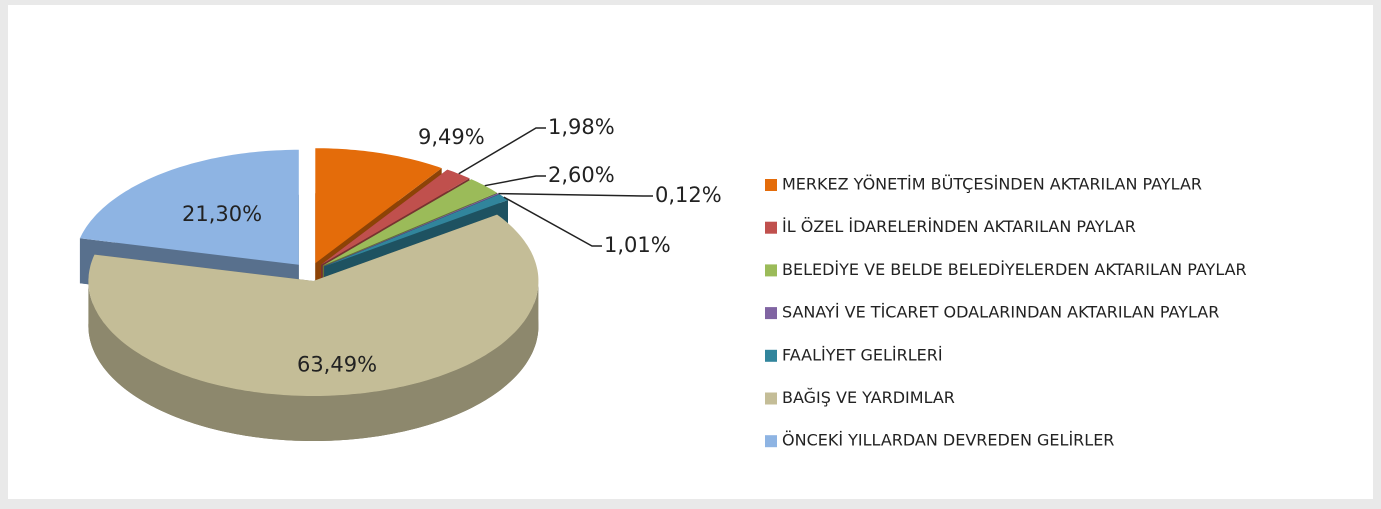 This screenshot has width=1381, height=509. What do you see at coordinates (959, 226) in the screenshot?
I see `legend-label: İL ÖZEL İDARELERİNDEN AKTARILAN PAYLAR` at bounding box center [959, 226].